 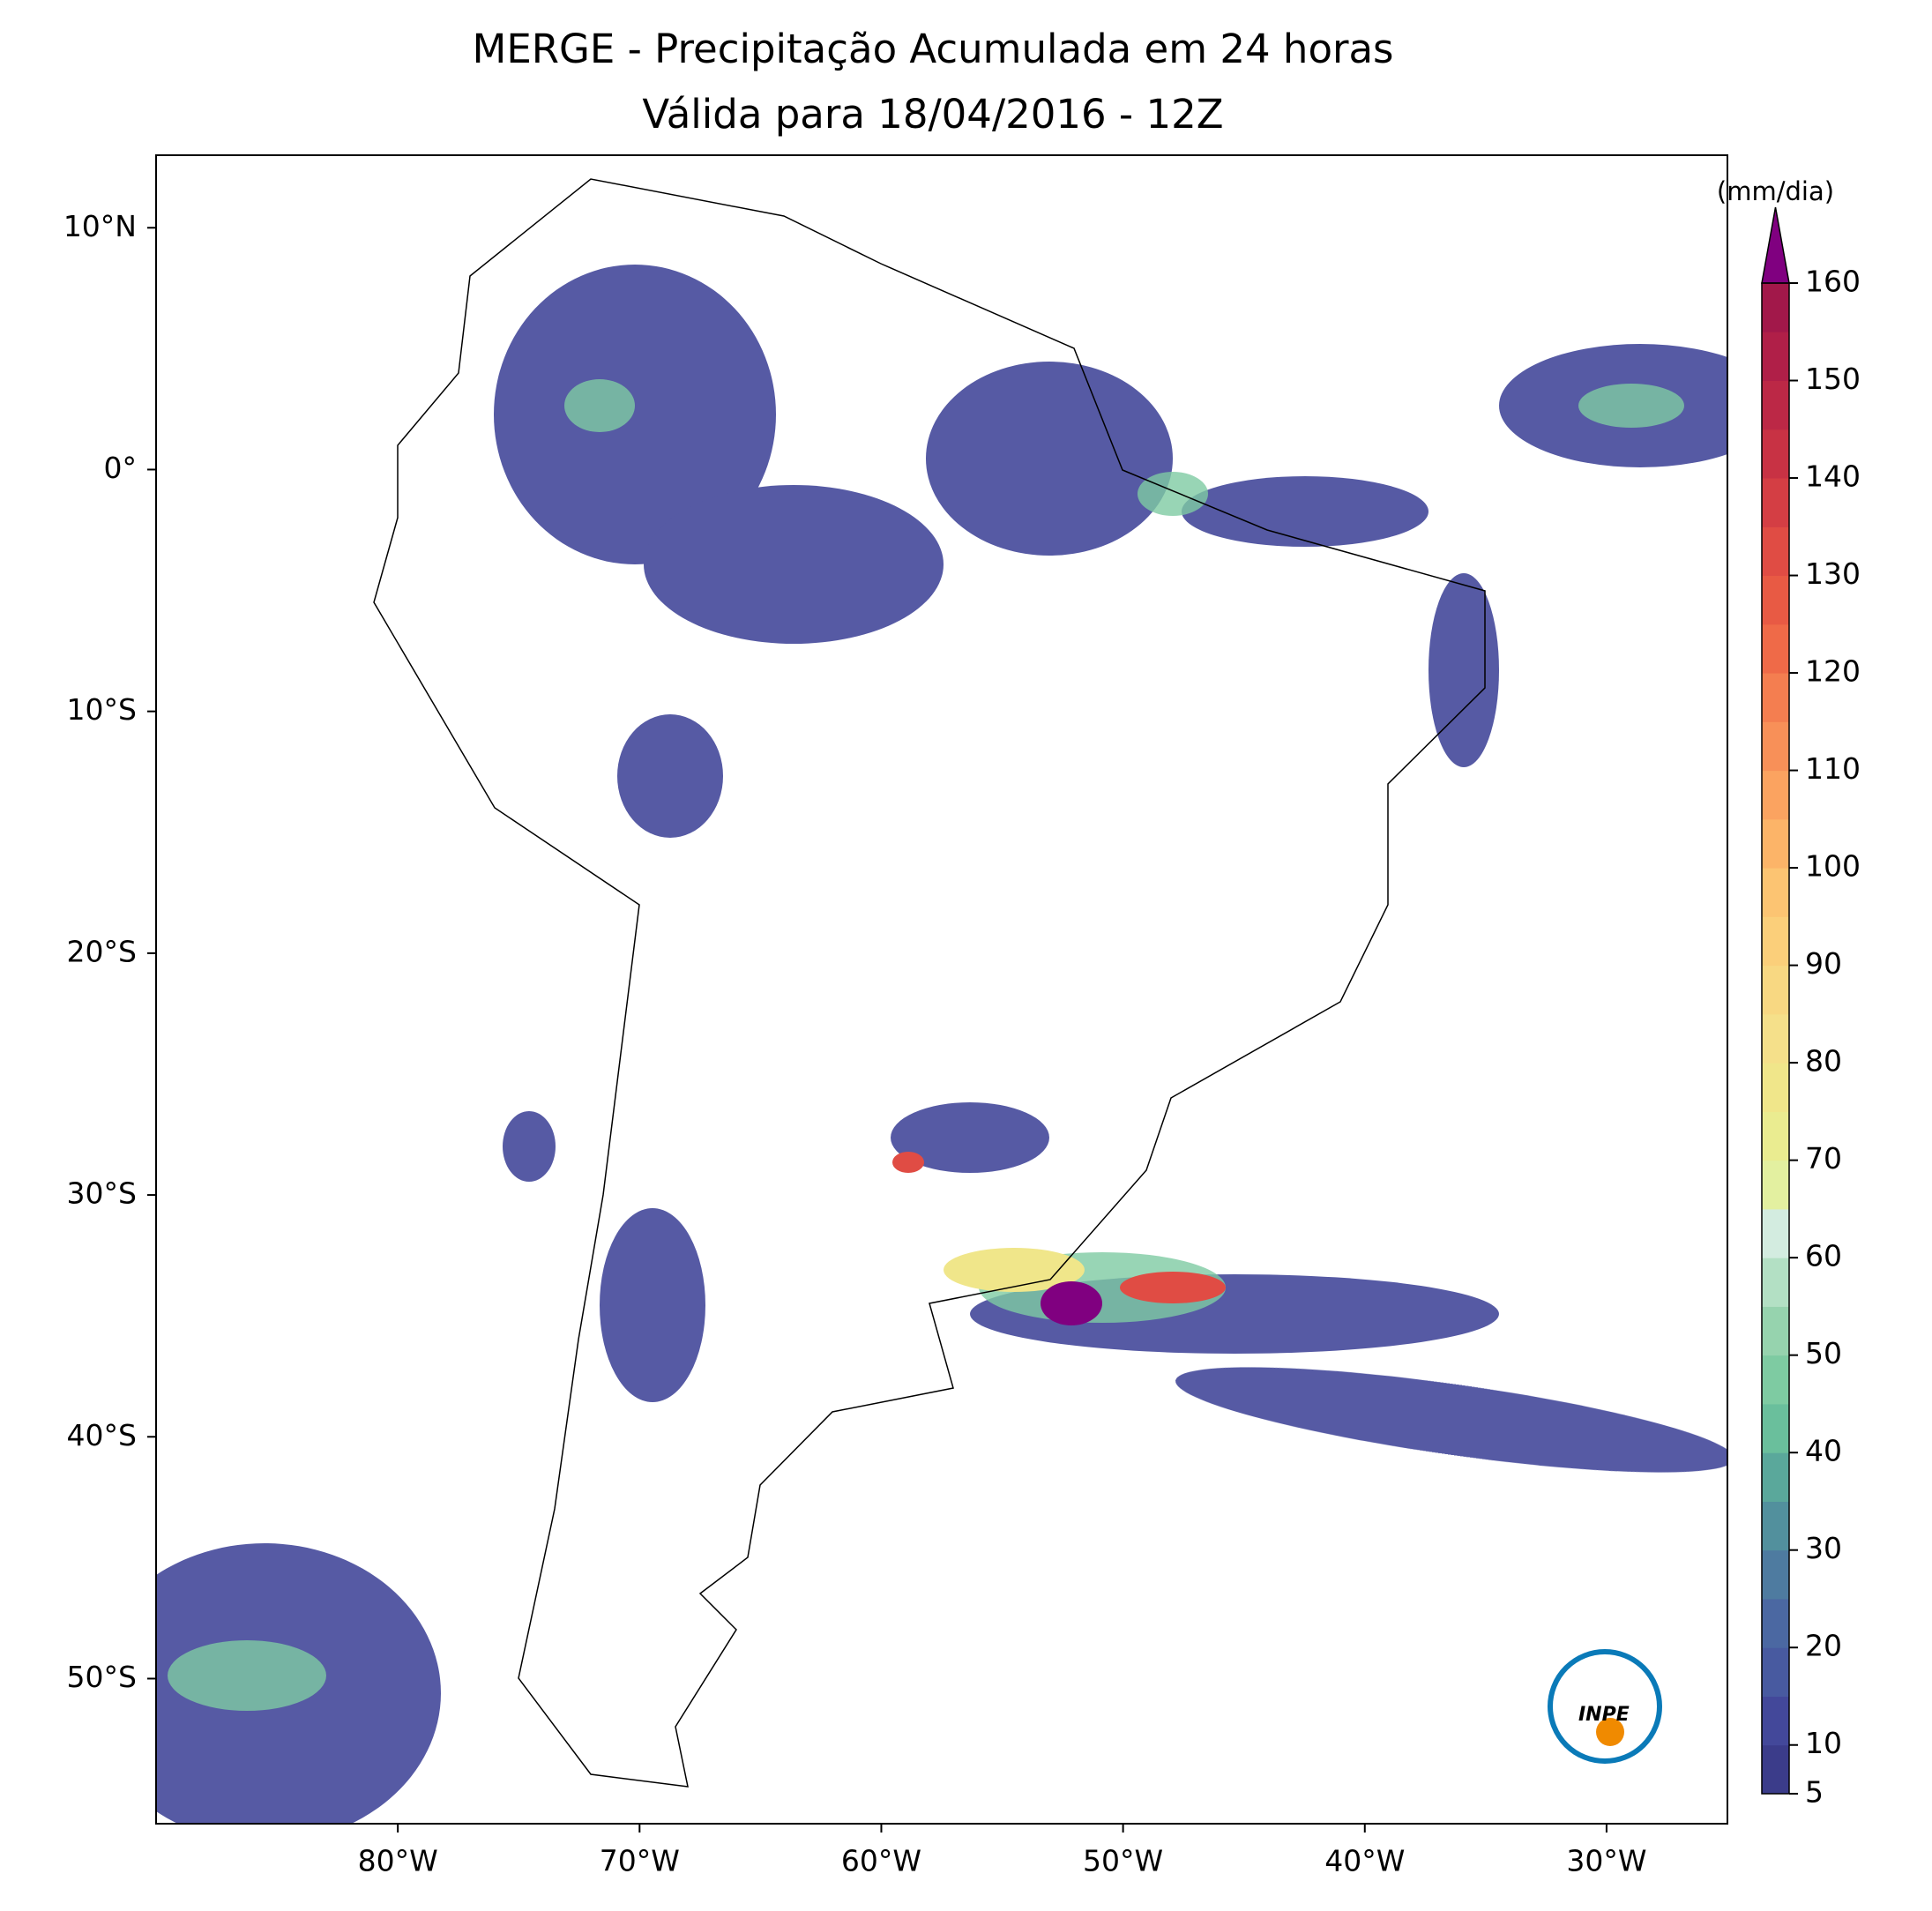 What do you see at coordinates (1364, 1861) in the screenshot?
I see `x-tick-label: 40°W` at bounding box center [1364, 1861].